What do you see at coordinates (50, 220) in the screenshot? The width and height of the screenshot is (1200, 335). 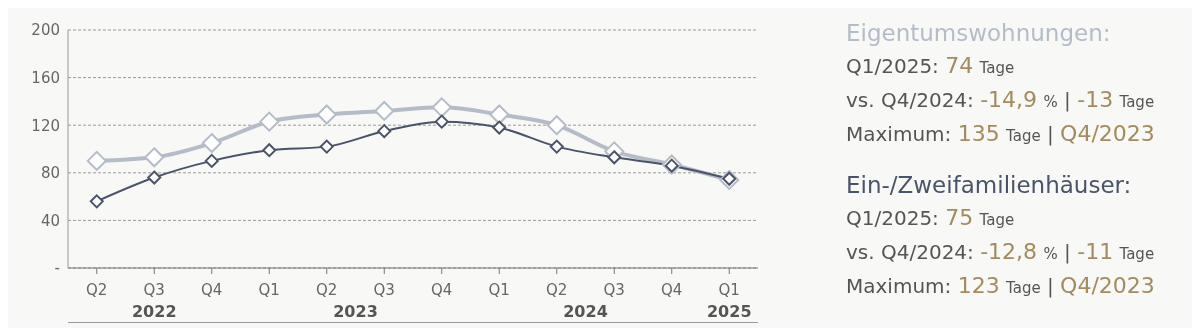 I see `y-tick-label: 40` at bounding box center [50, 220].